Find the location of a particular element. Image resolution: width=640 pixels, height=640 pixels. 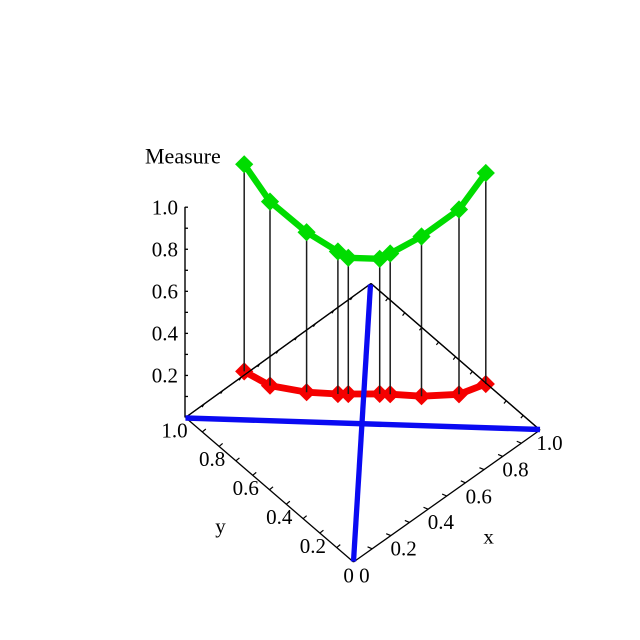

svg-text: 0 0 is located at coordinates (356, 575).